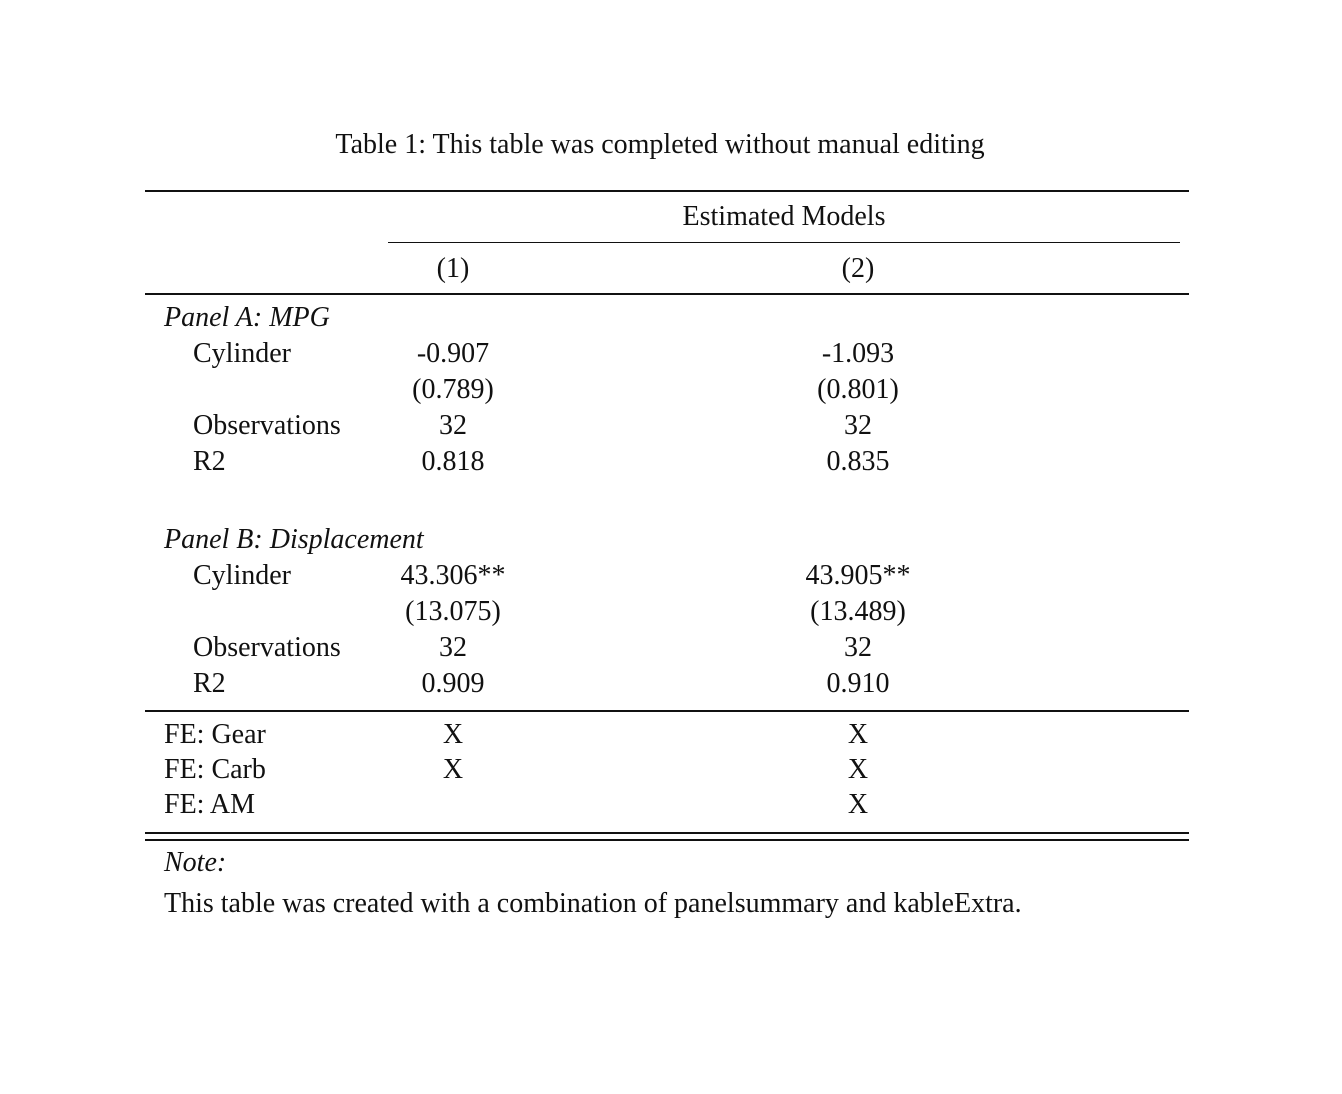 The width and height of the screenshot is (1342, 1094). What do you see at coordinates (858, 575) in the screenshot?
I see `cell-value: 43.905**` at bounding box center [858, 575].